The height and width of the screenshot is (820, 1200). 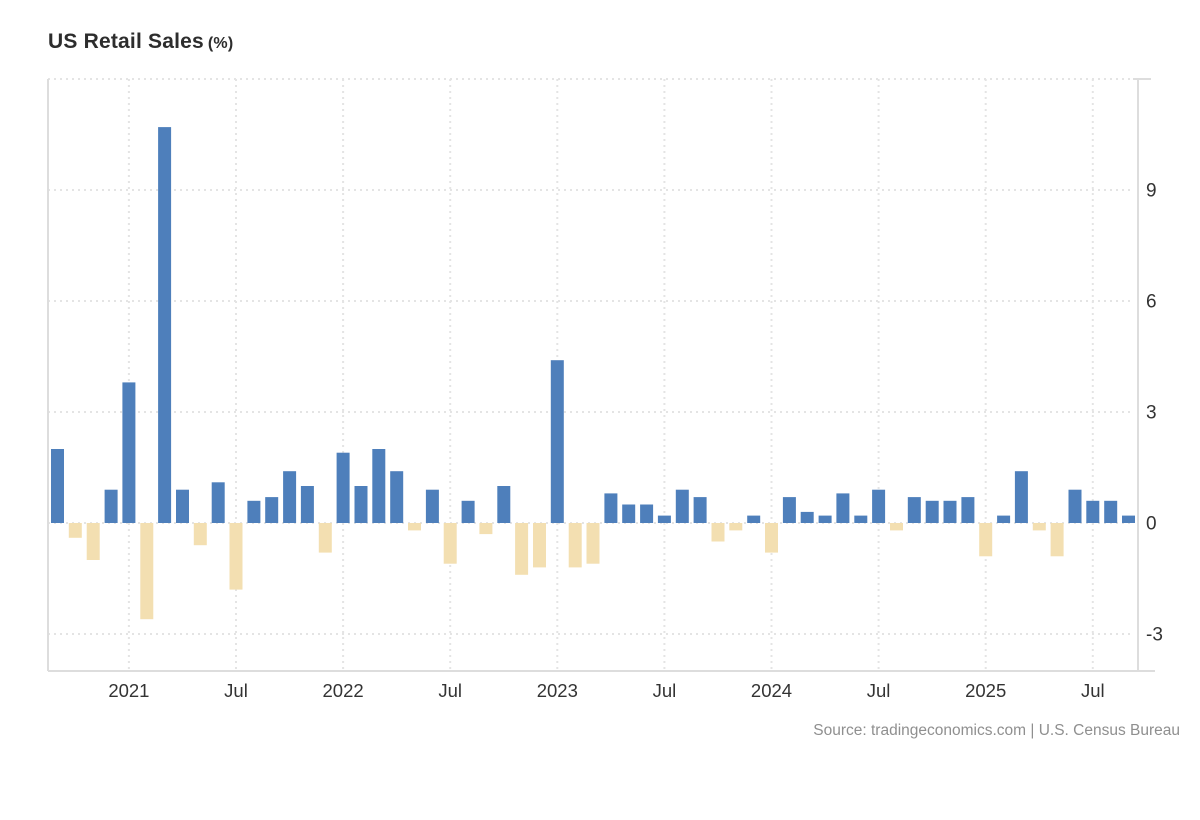 I want to click on chart-title-unit: (%), so click(x=220, y=43).